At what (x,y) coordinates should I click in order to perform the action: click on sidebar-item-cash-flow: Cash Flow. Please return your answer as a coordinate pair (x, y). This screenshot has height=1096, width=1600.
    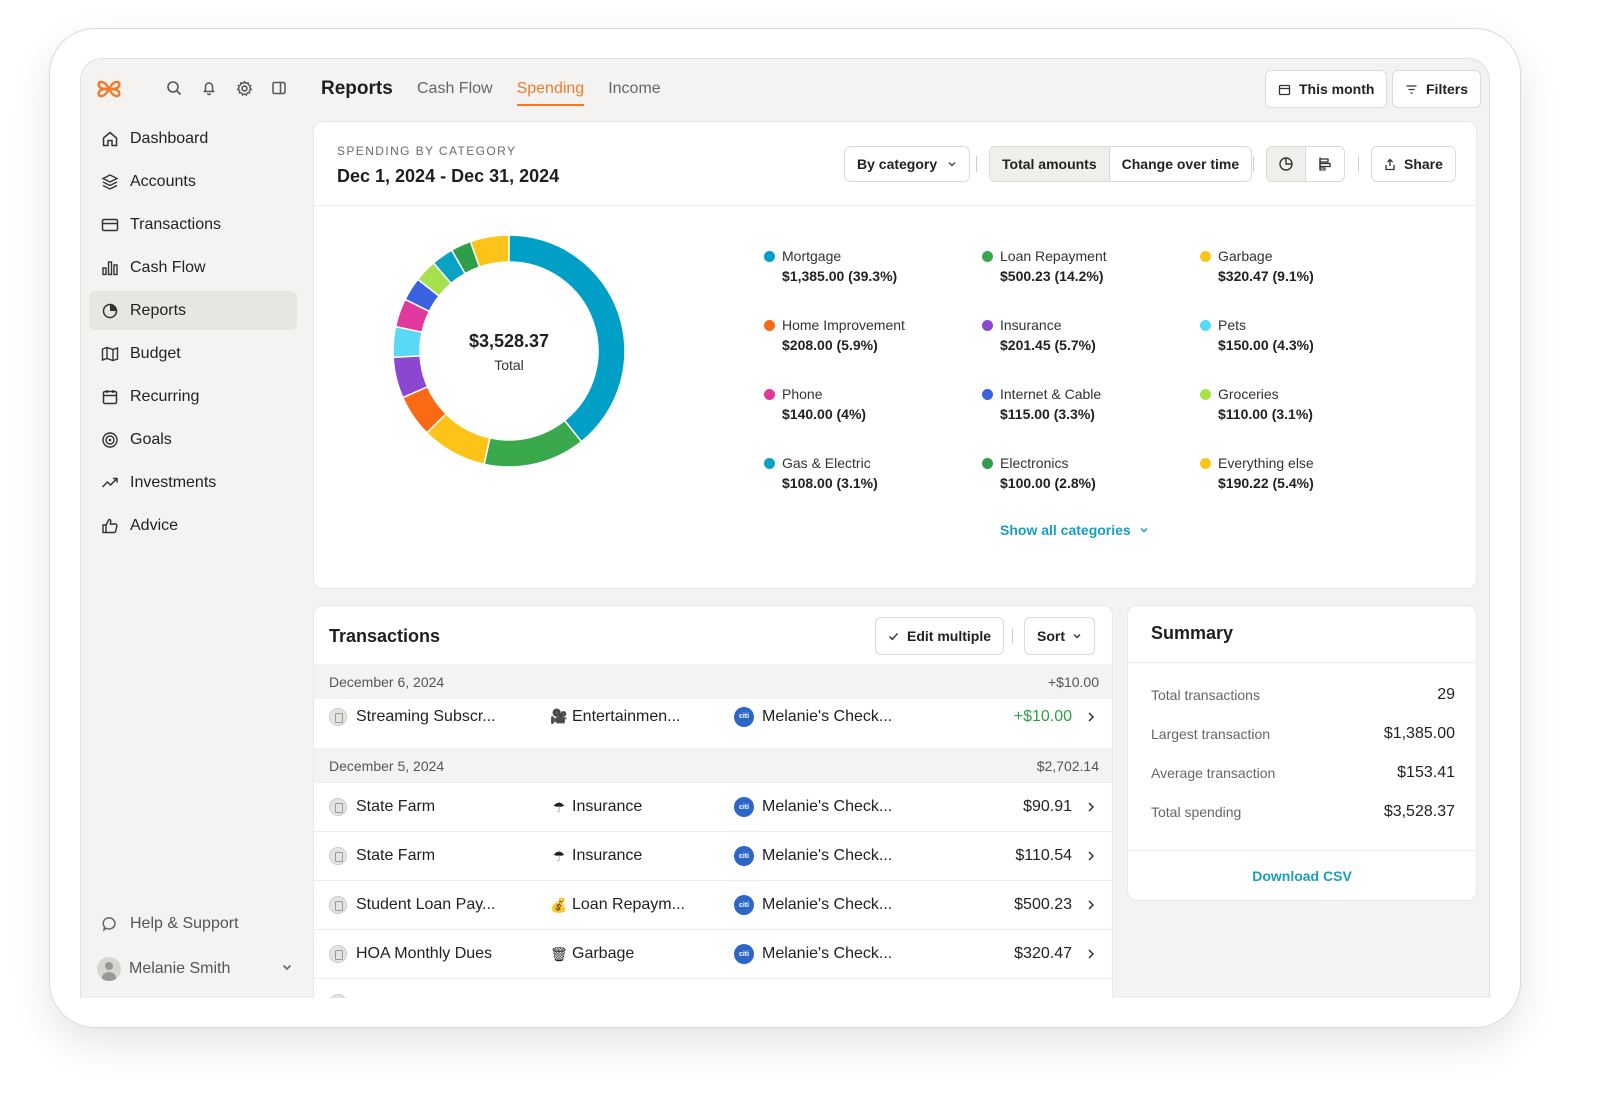
    Looking at the image, I should click on (193, 267).